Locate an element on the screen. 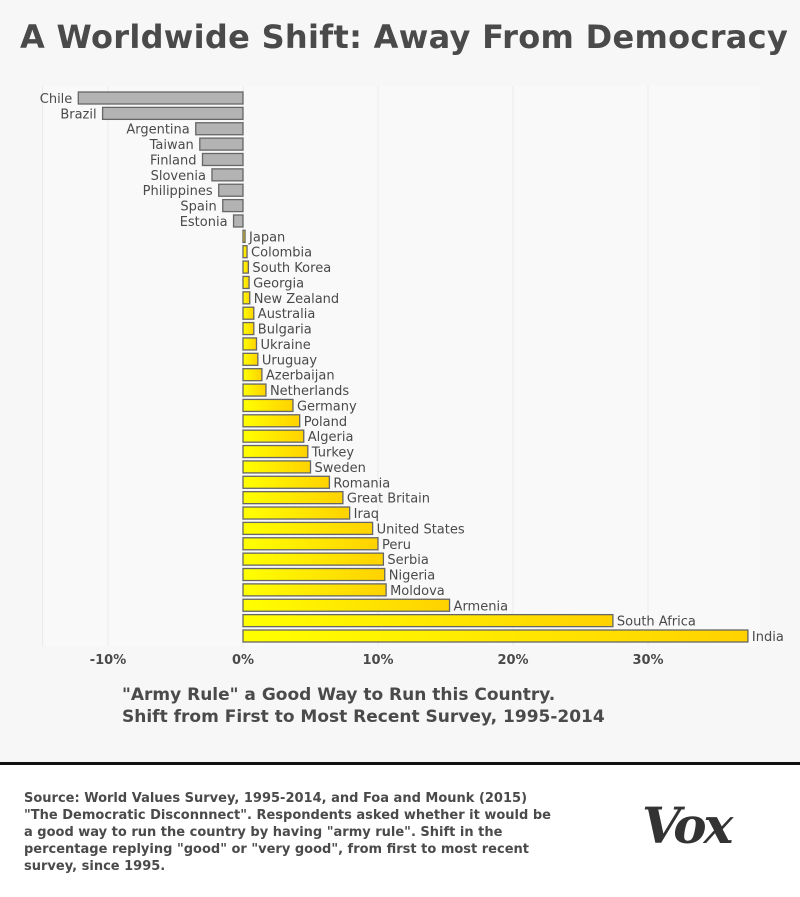 Image resolution: width=800 pixels, height=897 pixels. bar-label: Sweden is located at coordinates (340, 468).